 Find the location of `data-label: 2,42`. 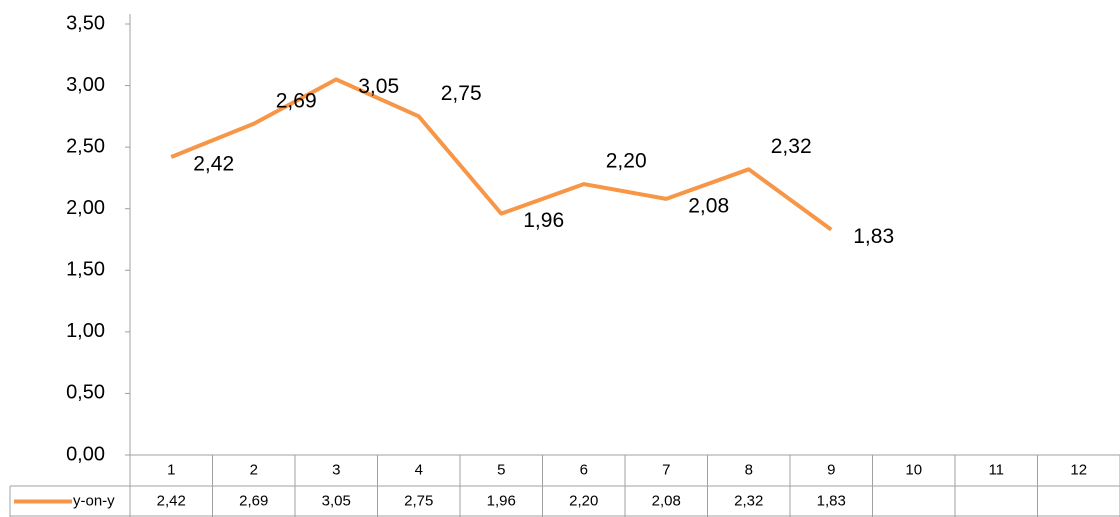

data-label: 2,42 is located at coordinates (213, 164).